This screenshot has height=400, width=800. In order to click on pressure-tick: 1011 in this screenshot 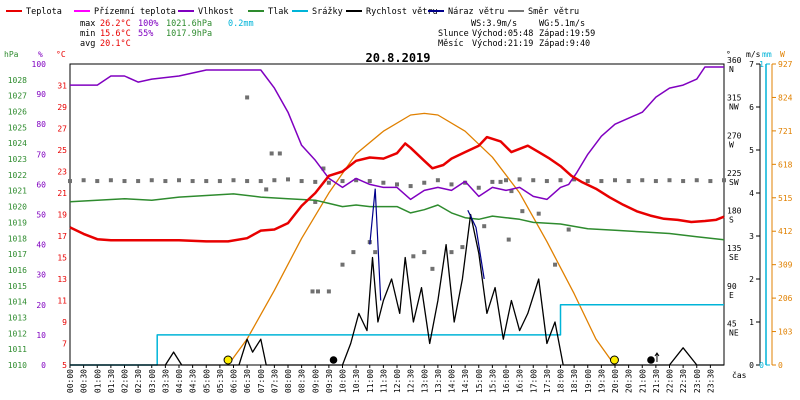, I will do `click(17, 349)`.